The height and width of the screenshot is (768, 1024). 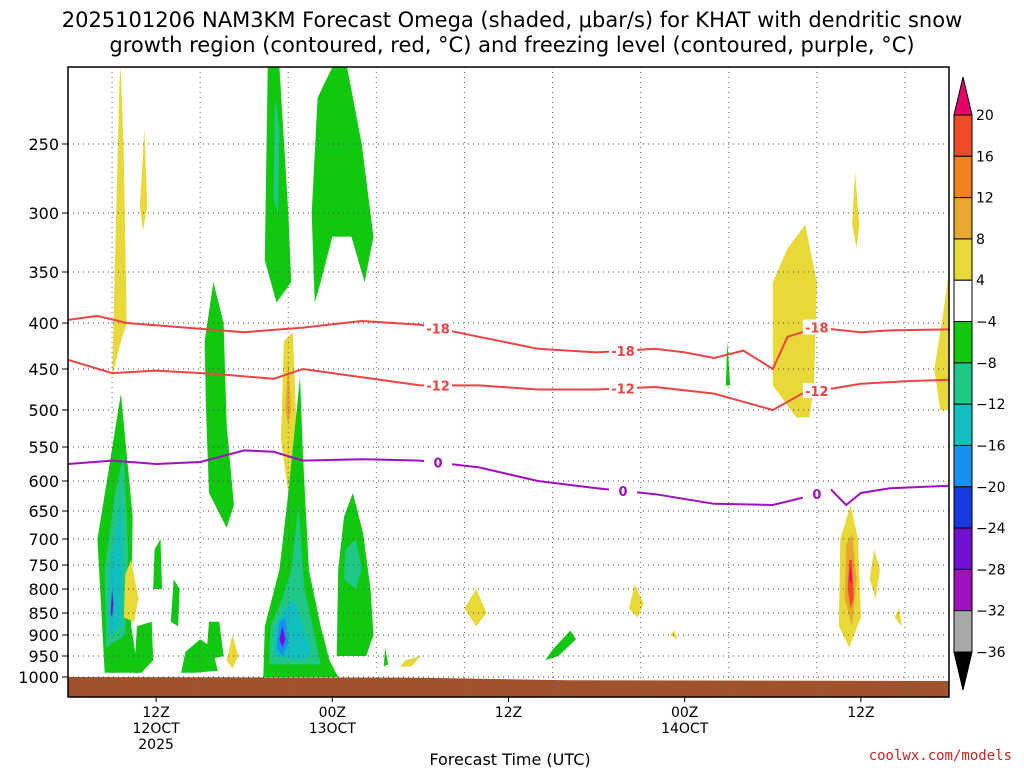 What do you see at coordinates (985, 157) in the screenshot?
I see `colorbar-label: 16` at bounding box center [985, 157].